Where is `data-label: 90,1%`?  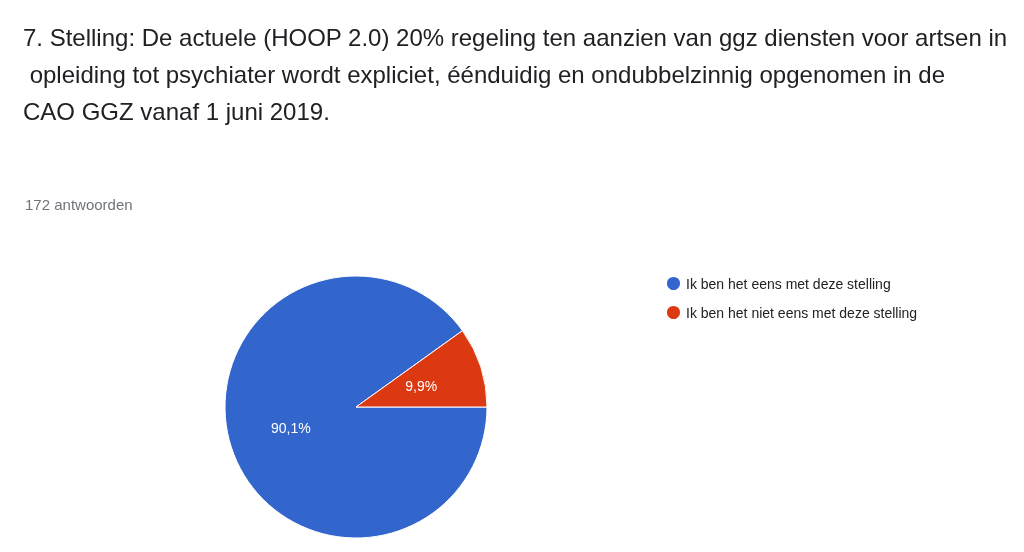
data-label: 90,1% is located at coordinates (290, 427).